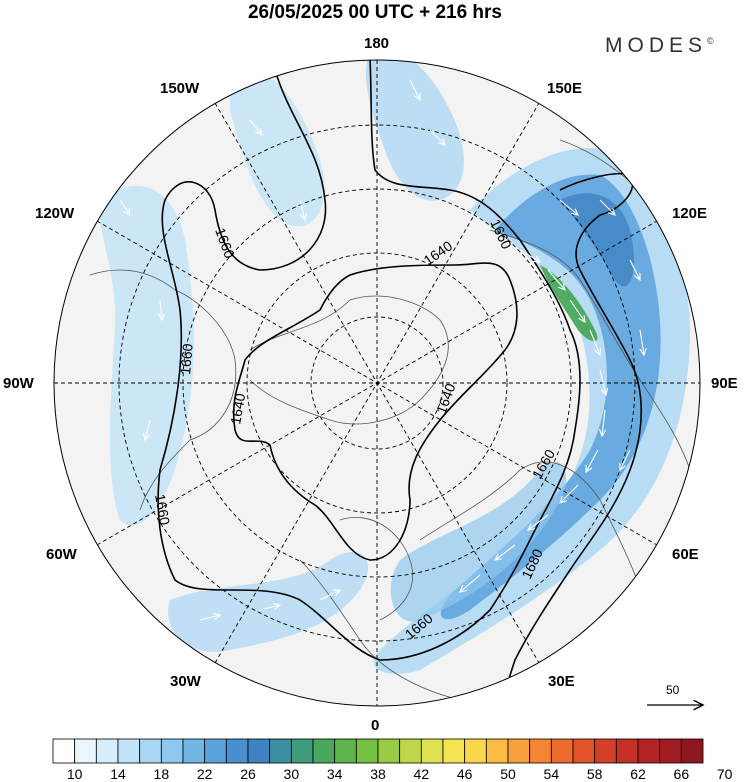  What do you see at coordinates (180, 88) in the screenshot?
I see `lon-label-150w: 150W` at bounding box center [180, 88].